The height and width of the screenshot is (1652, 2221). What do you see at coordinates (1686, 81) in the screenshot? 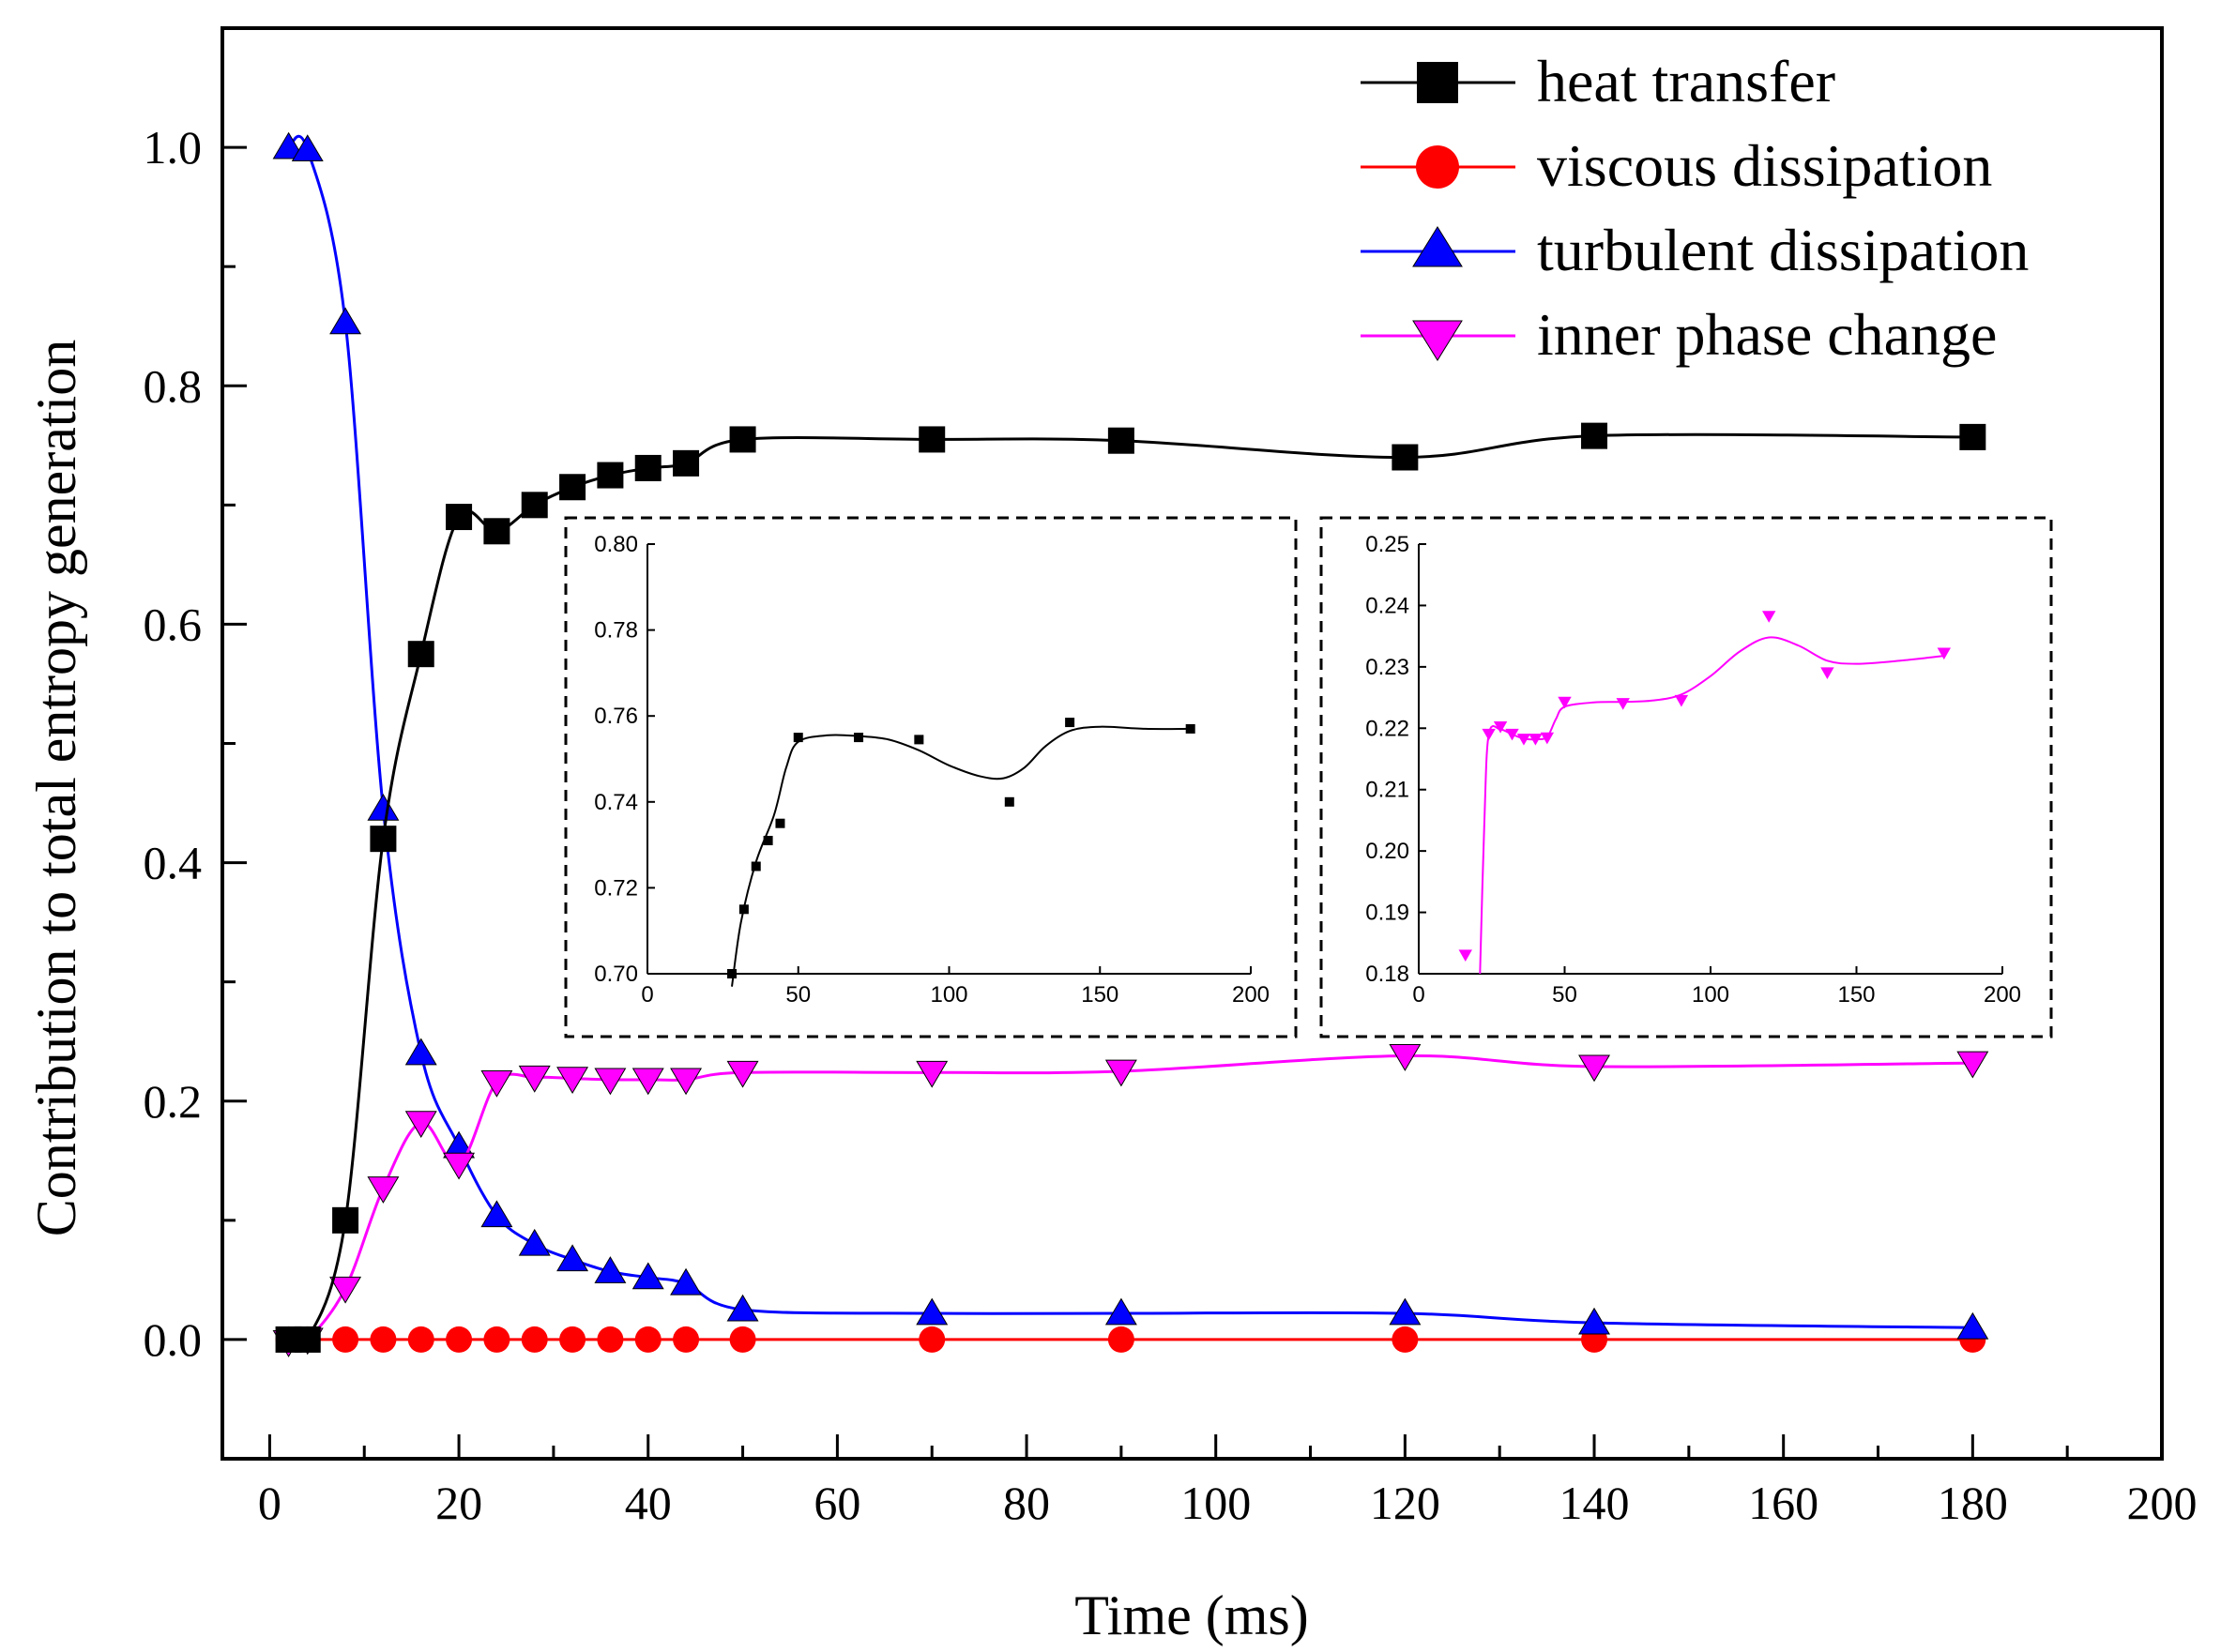
I see `legend-label-heat-transfer: heat transfer` at bounding box center [1686, 81].